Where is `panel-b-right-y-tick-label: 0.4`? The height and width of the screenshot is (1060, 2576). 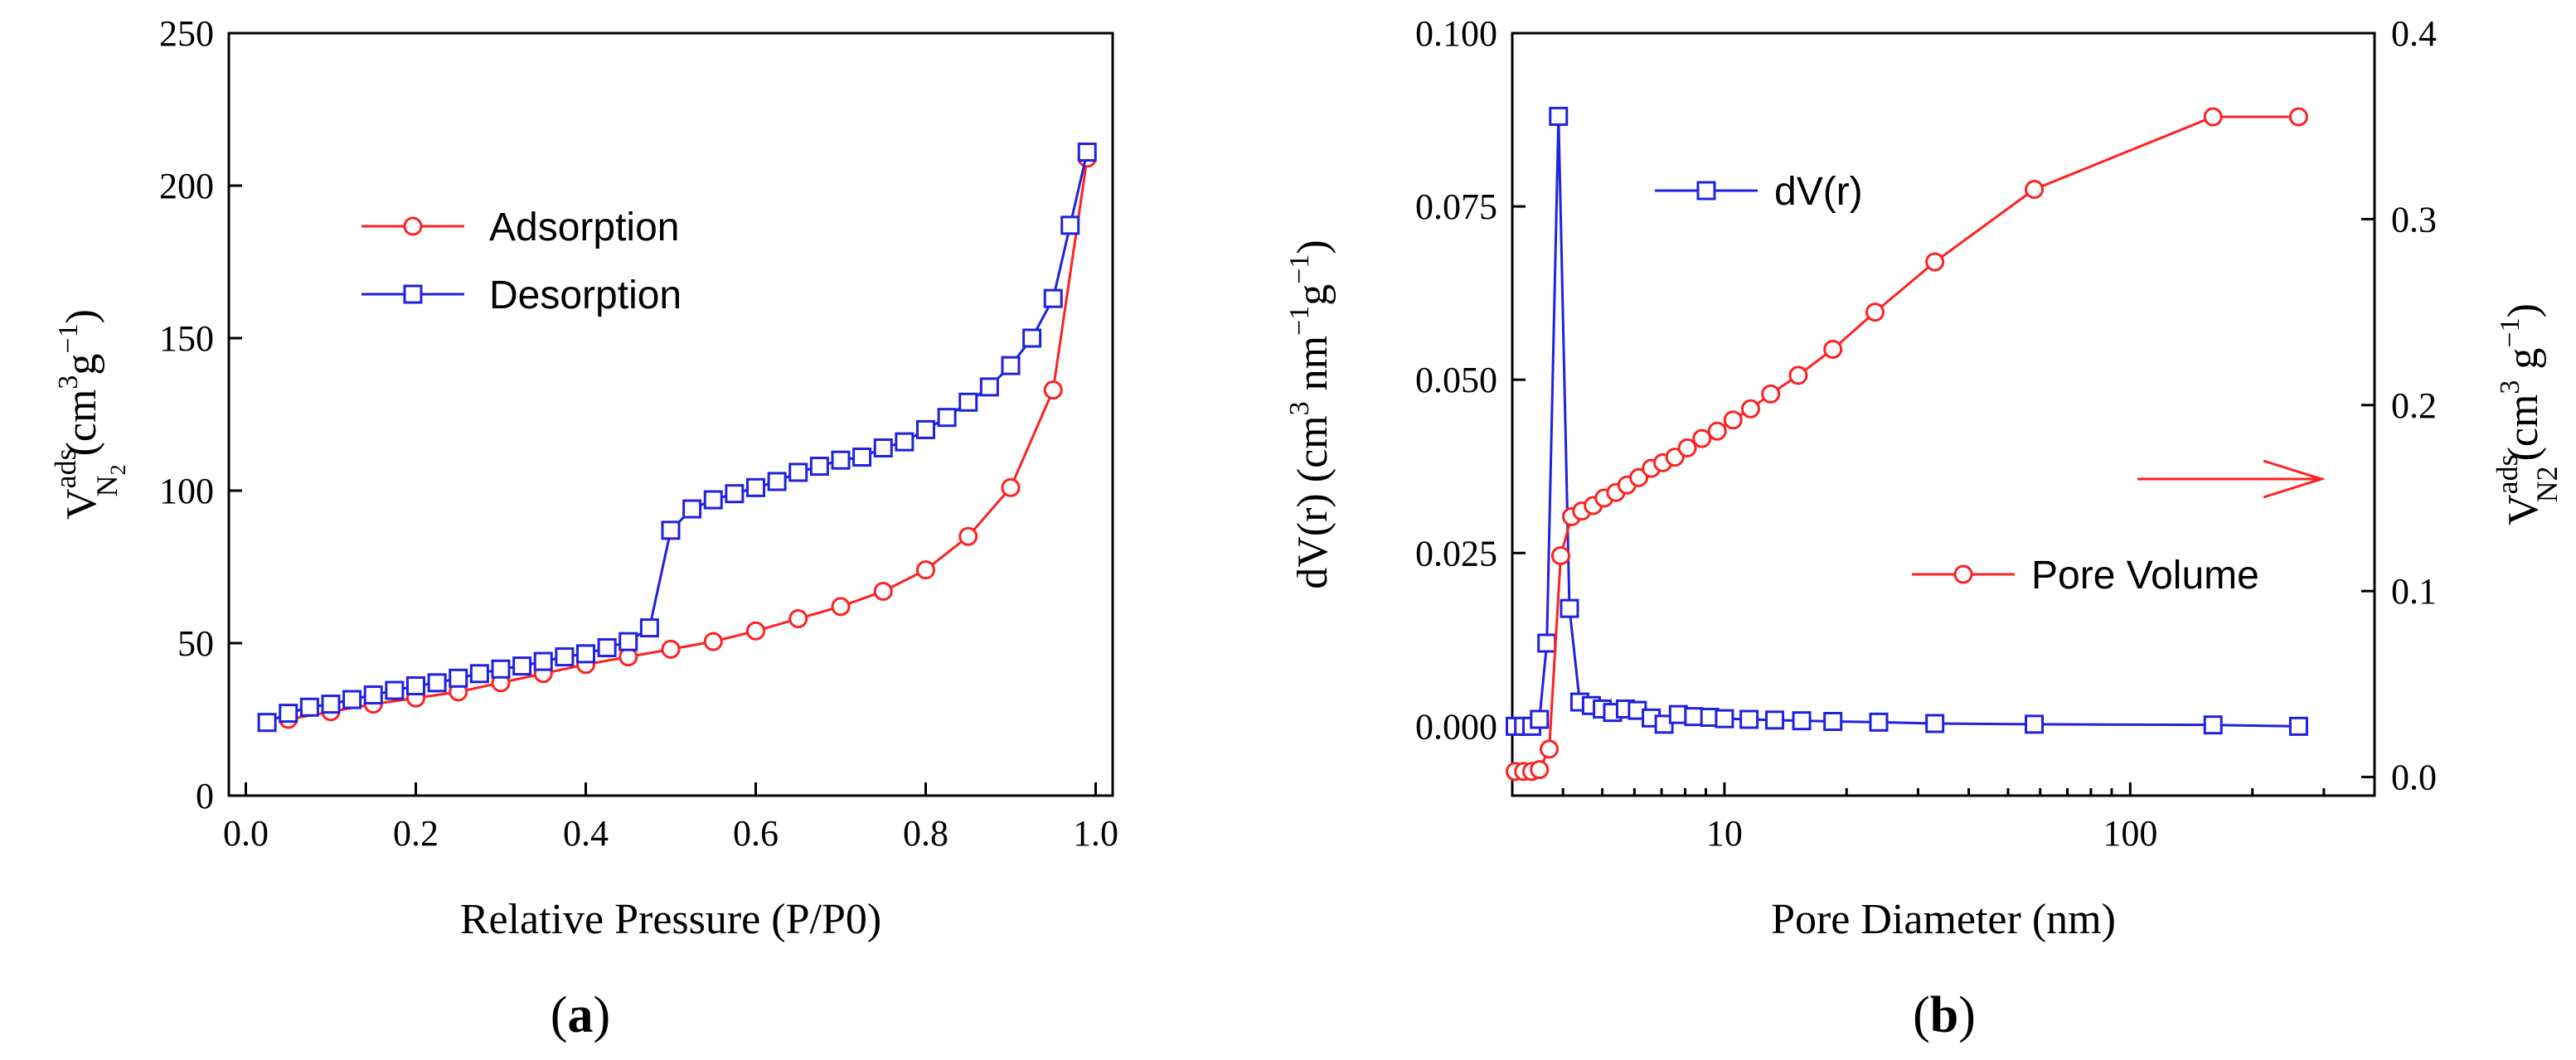
panel-b-right-y-tick-label: 0.4 is located at coordinates (2414, 33).